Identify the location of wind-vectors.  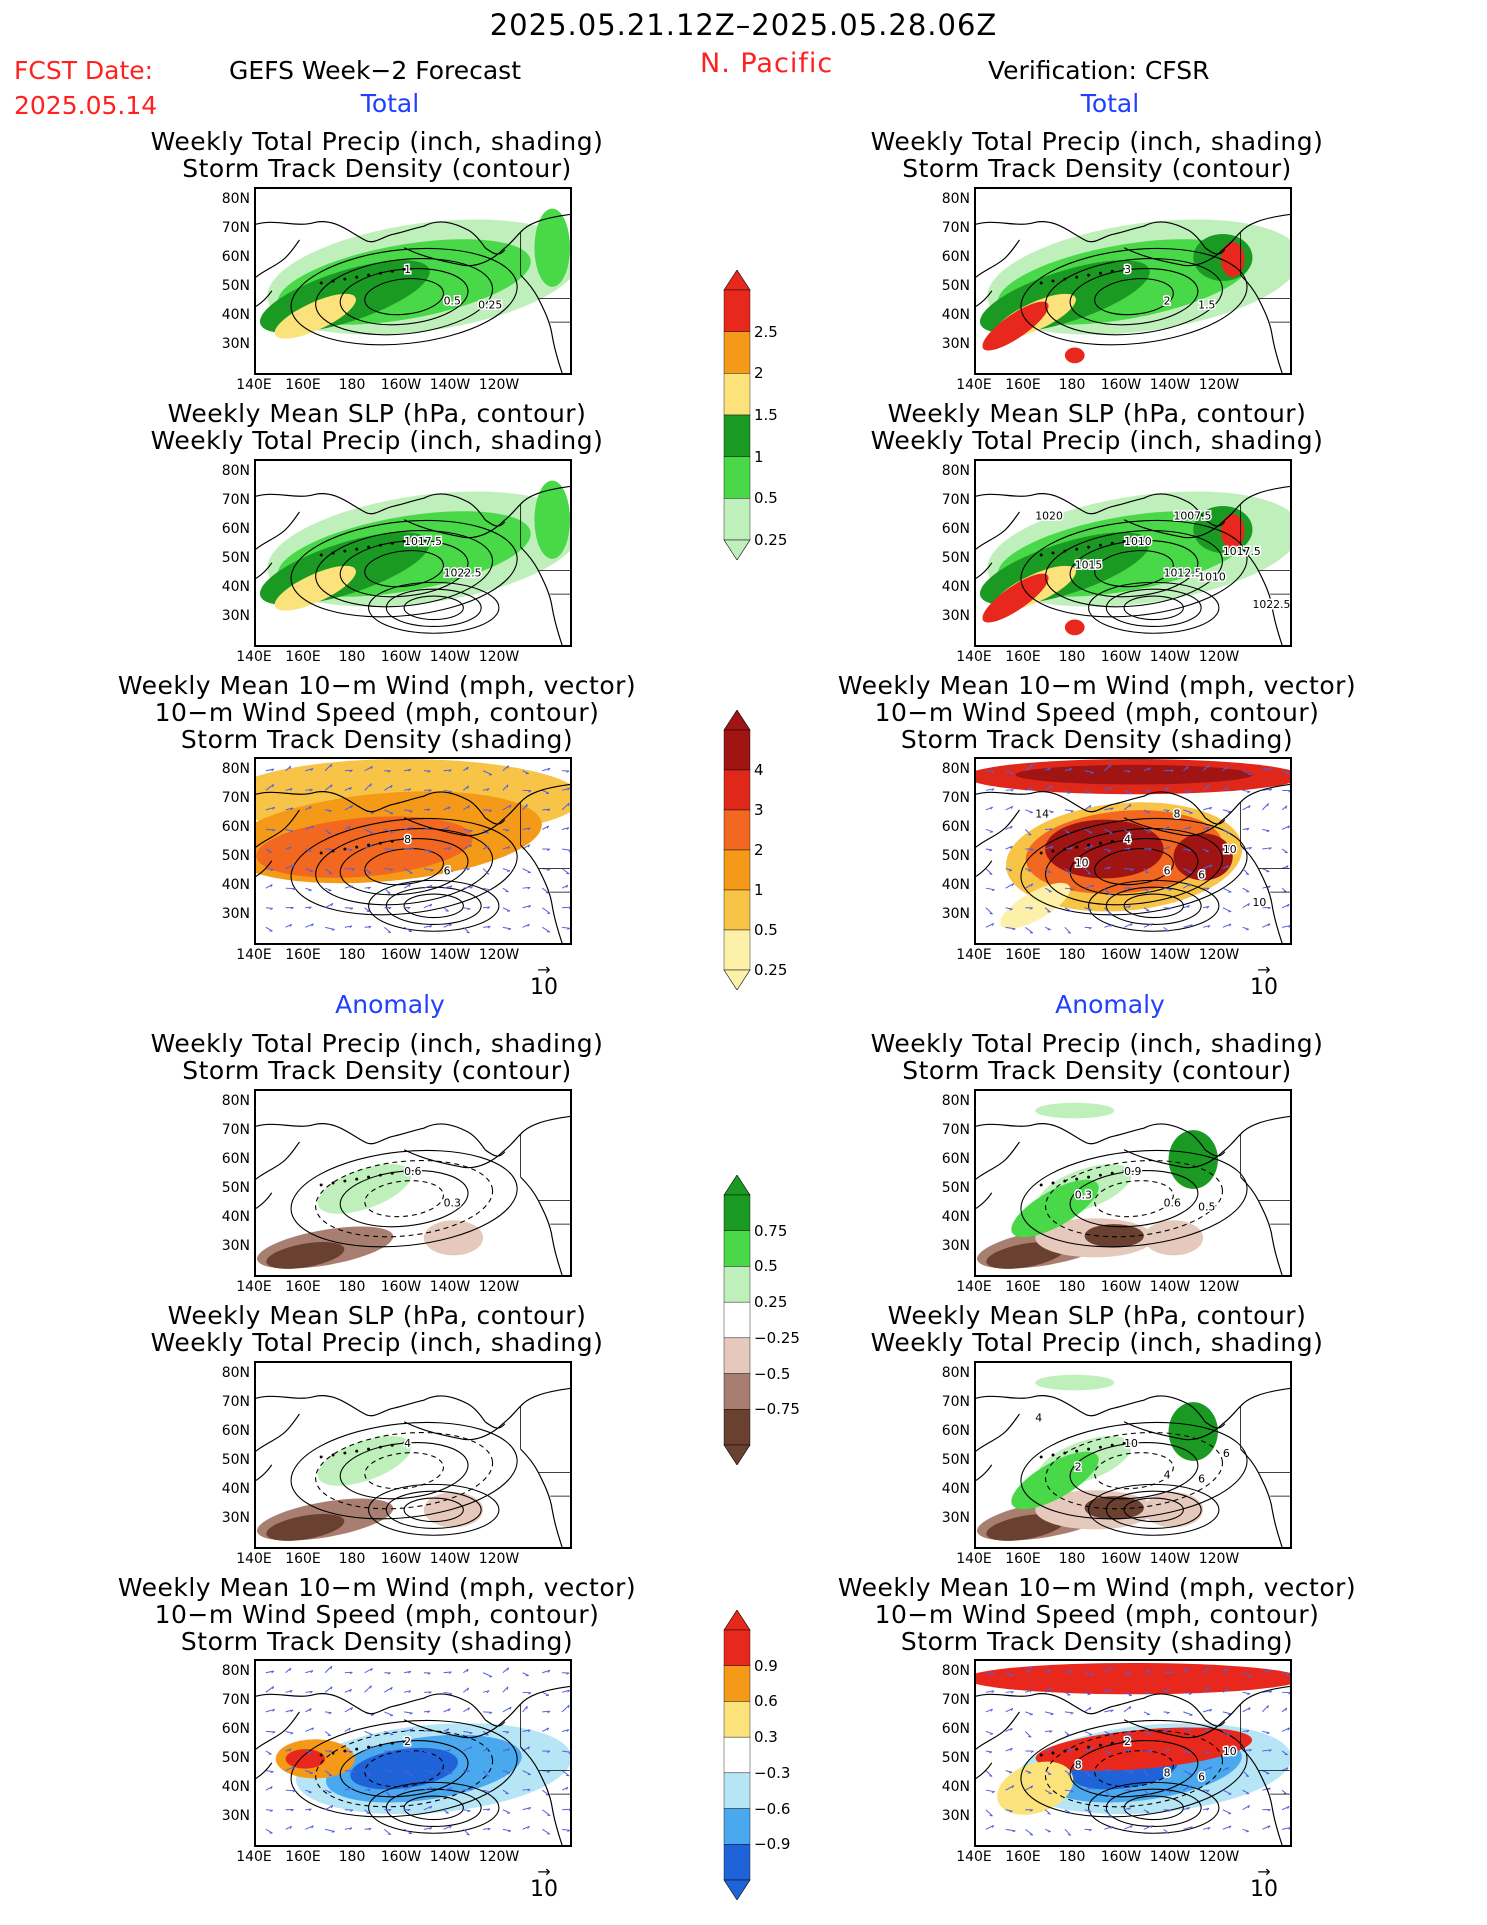
(1137, 849).